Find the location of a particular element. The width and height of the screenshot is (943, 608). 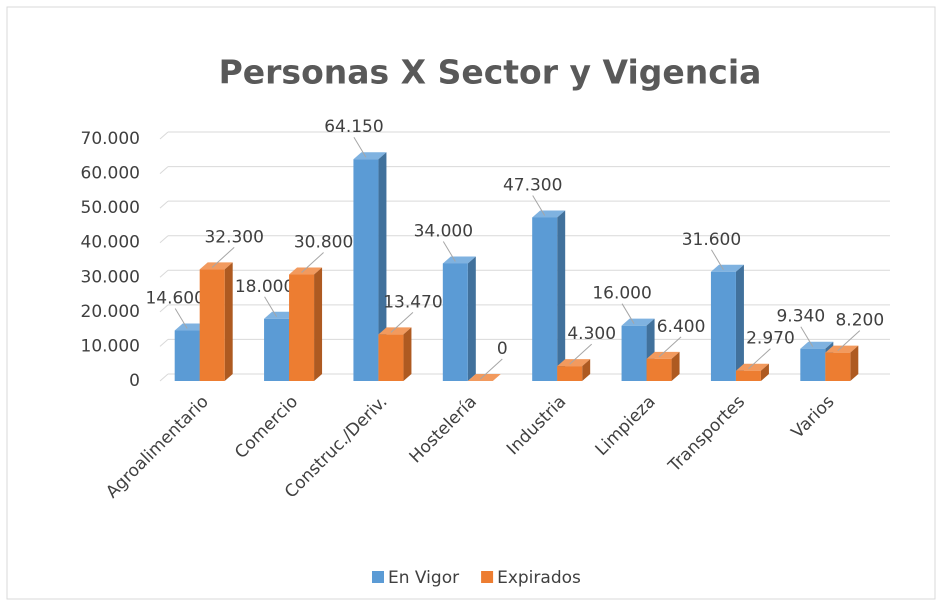

legend-label: En Vigor is located at coordinates (423, 578).